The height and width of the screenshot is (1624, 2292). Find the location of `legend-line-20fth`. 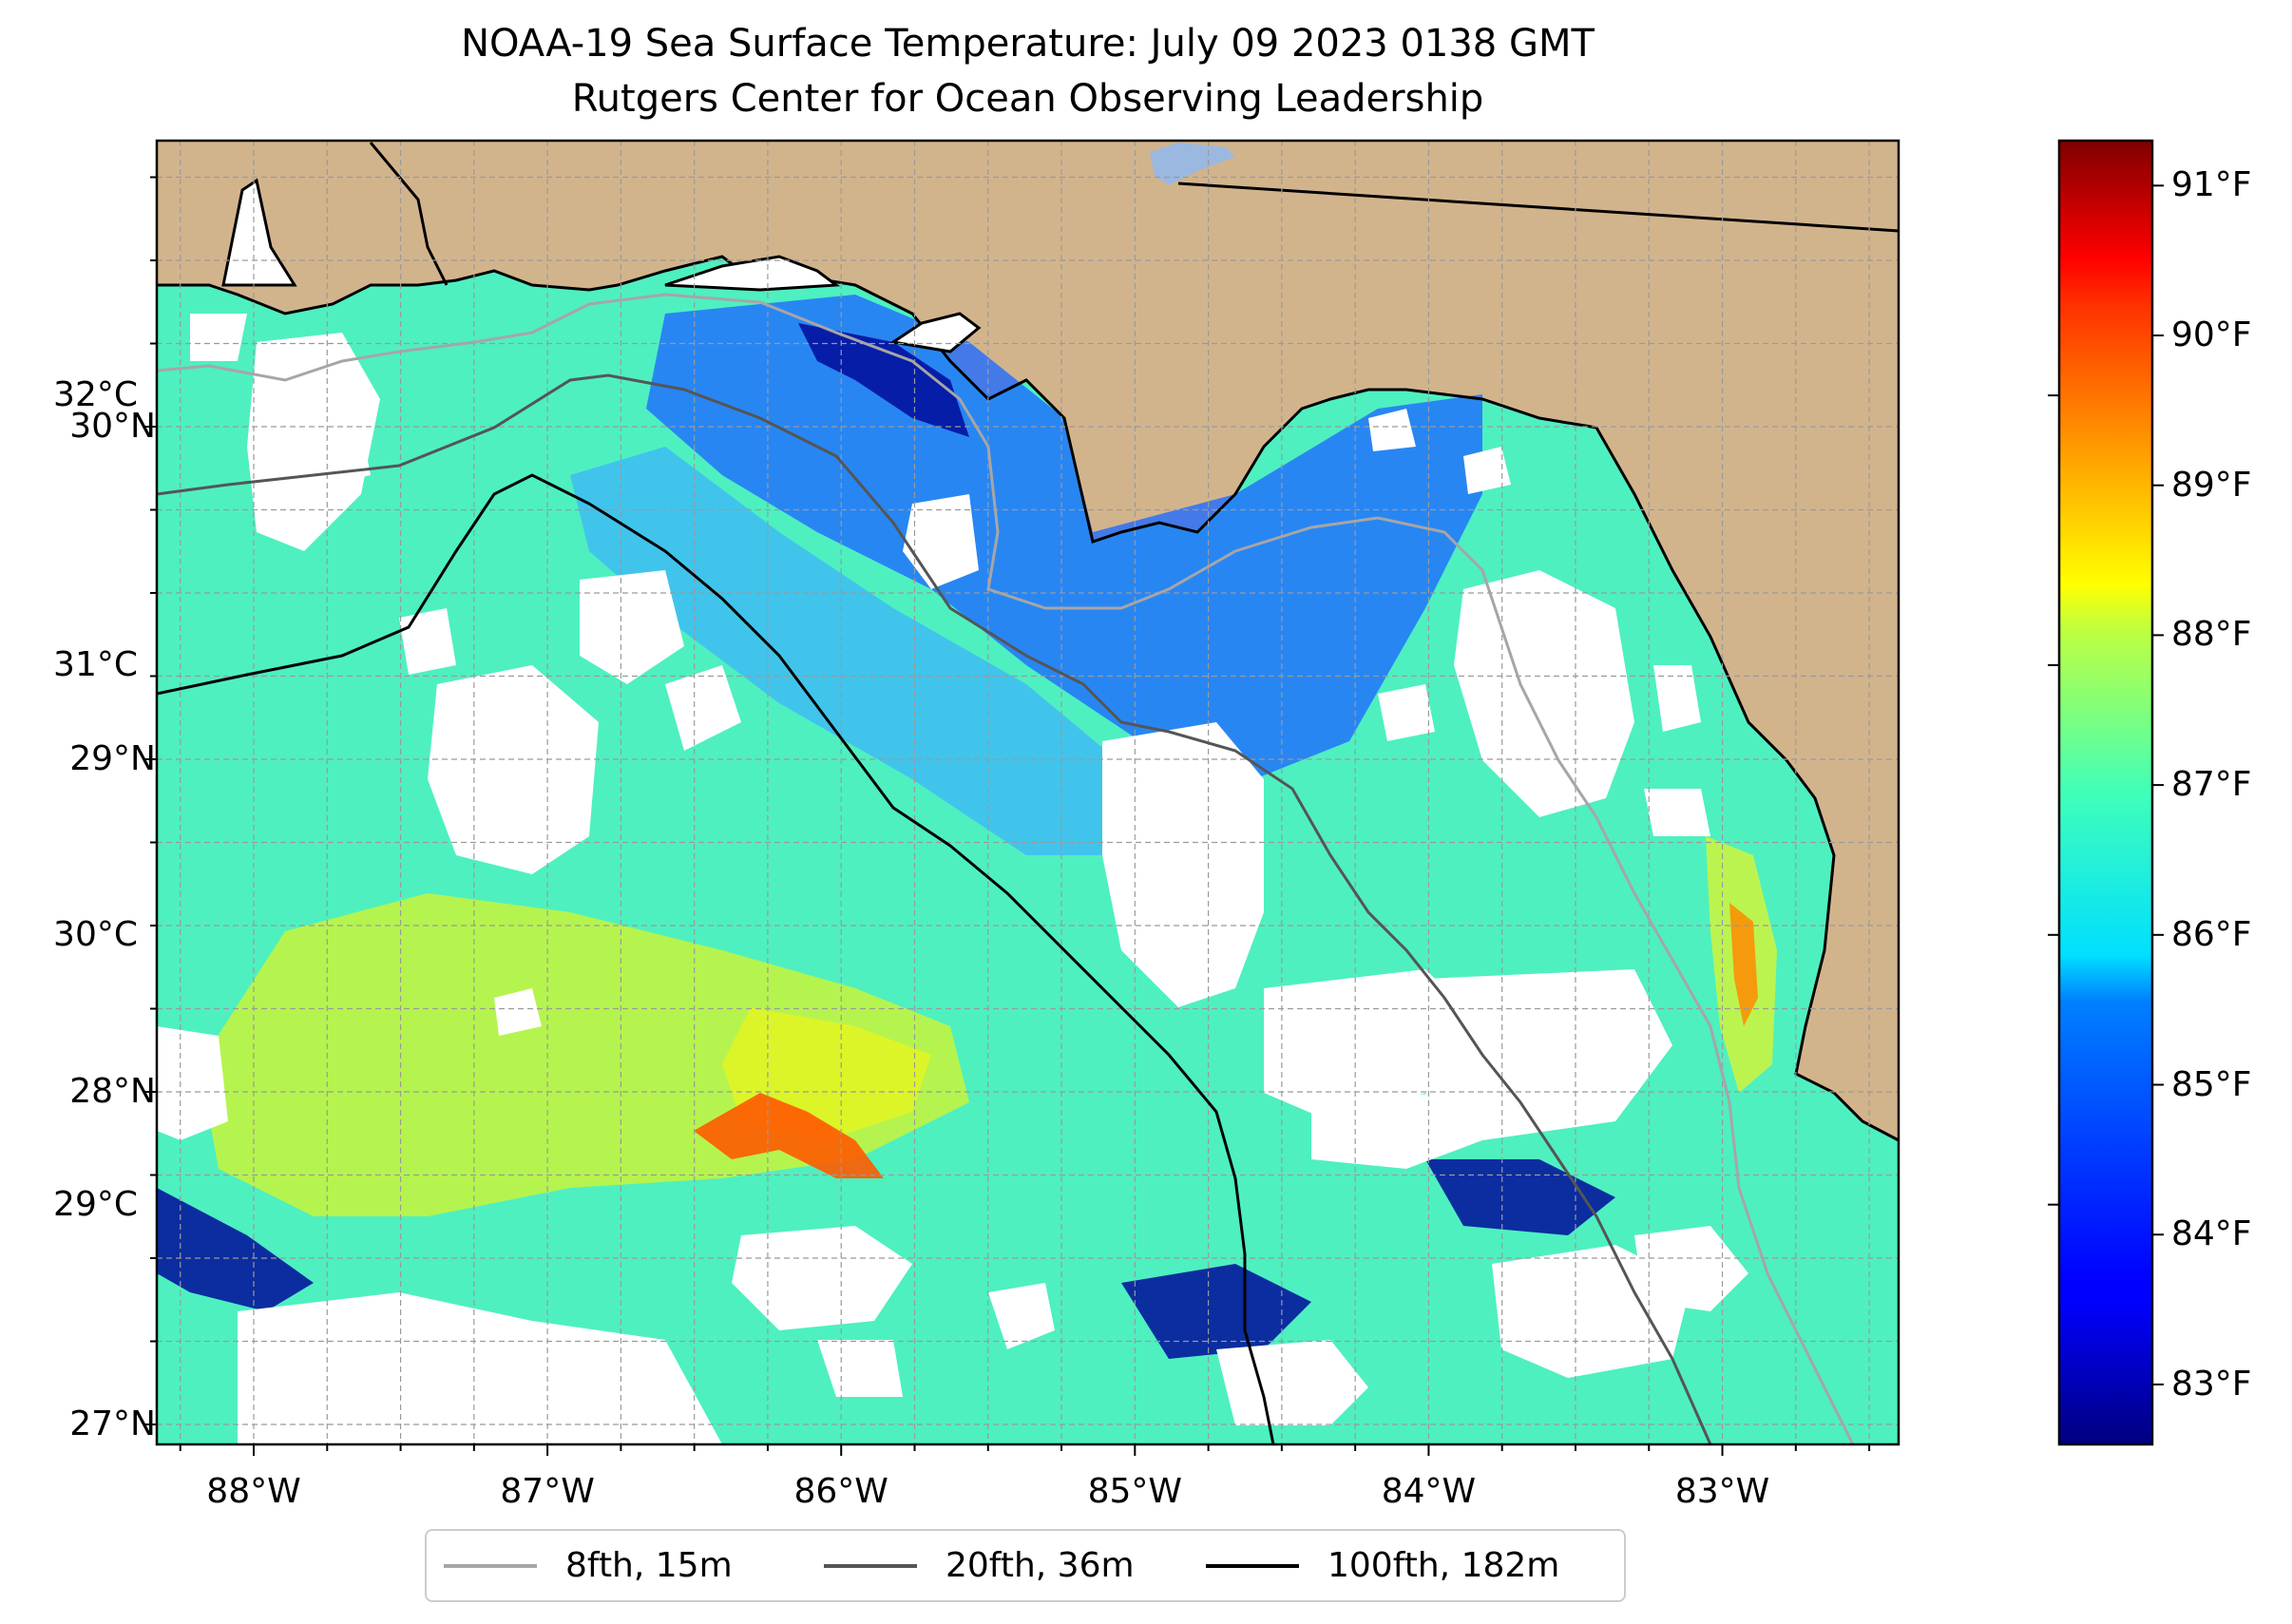

legend-line-20fth is located at coordinates (870, 1565).